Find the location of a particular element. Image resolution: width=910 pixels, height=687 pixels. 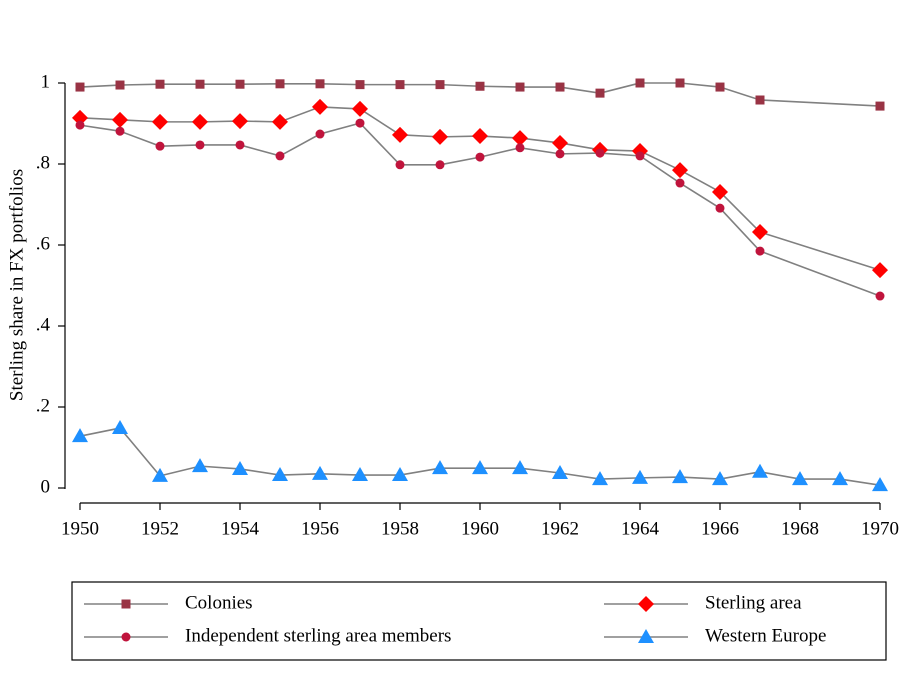

legend-label: Independent sterling area members is located at coordinates (318, 635).